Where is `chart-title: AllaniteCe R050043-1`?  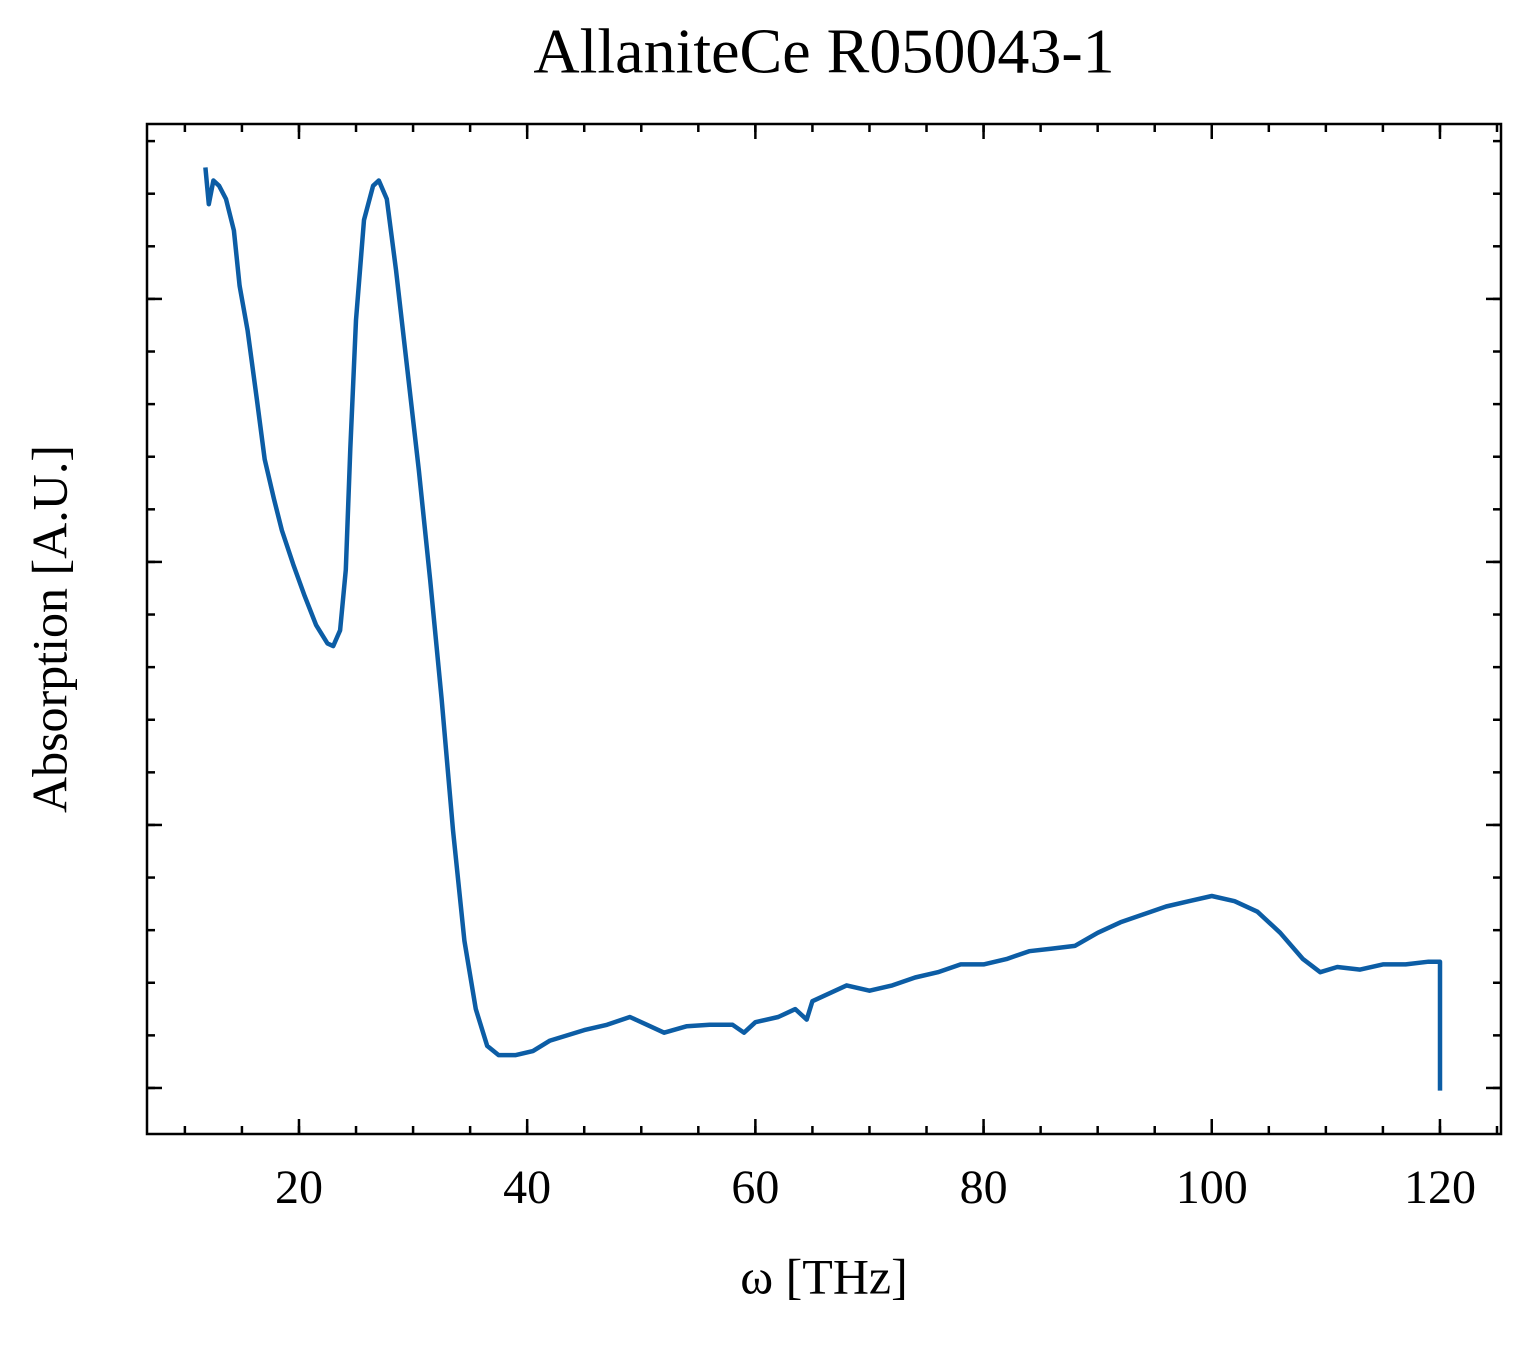
chart-title: AllaniteCe R050043-1 is located at coordinates (823, 51).